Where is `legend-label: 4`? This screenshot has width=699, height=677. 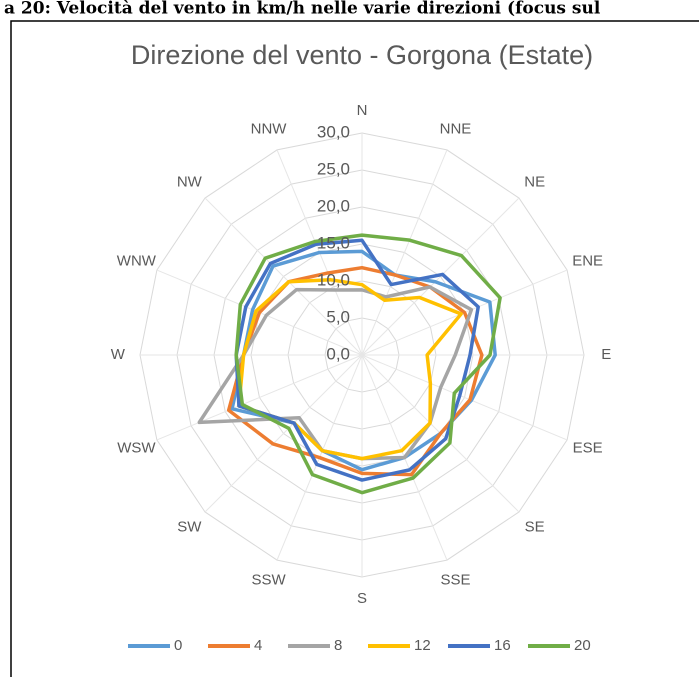 legend-label: 4 is located at coordinates (258, 645).